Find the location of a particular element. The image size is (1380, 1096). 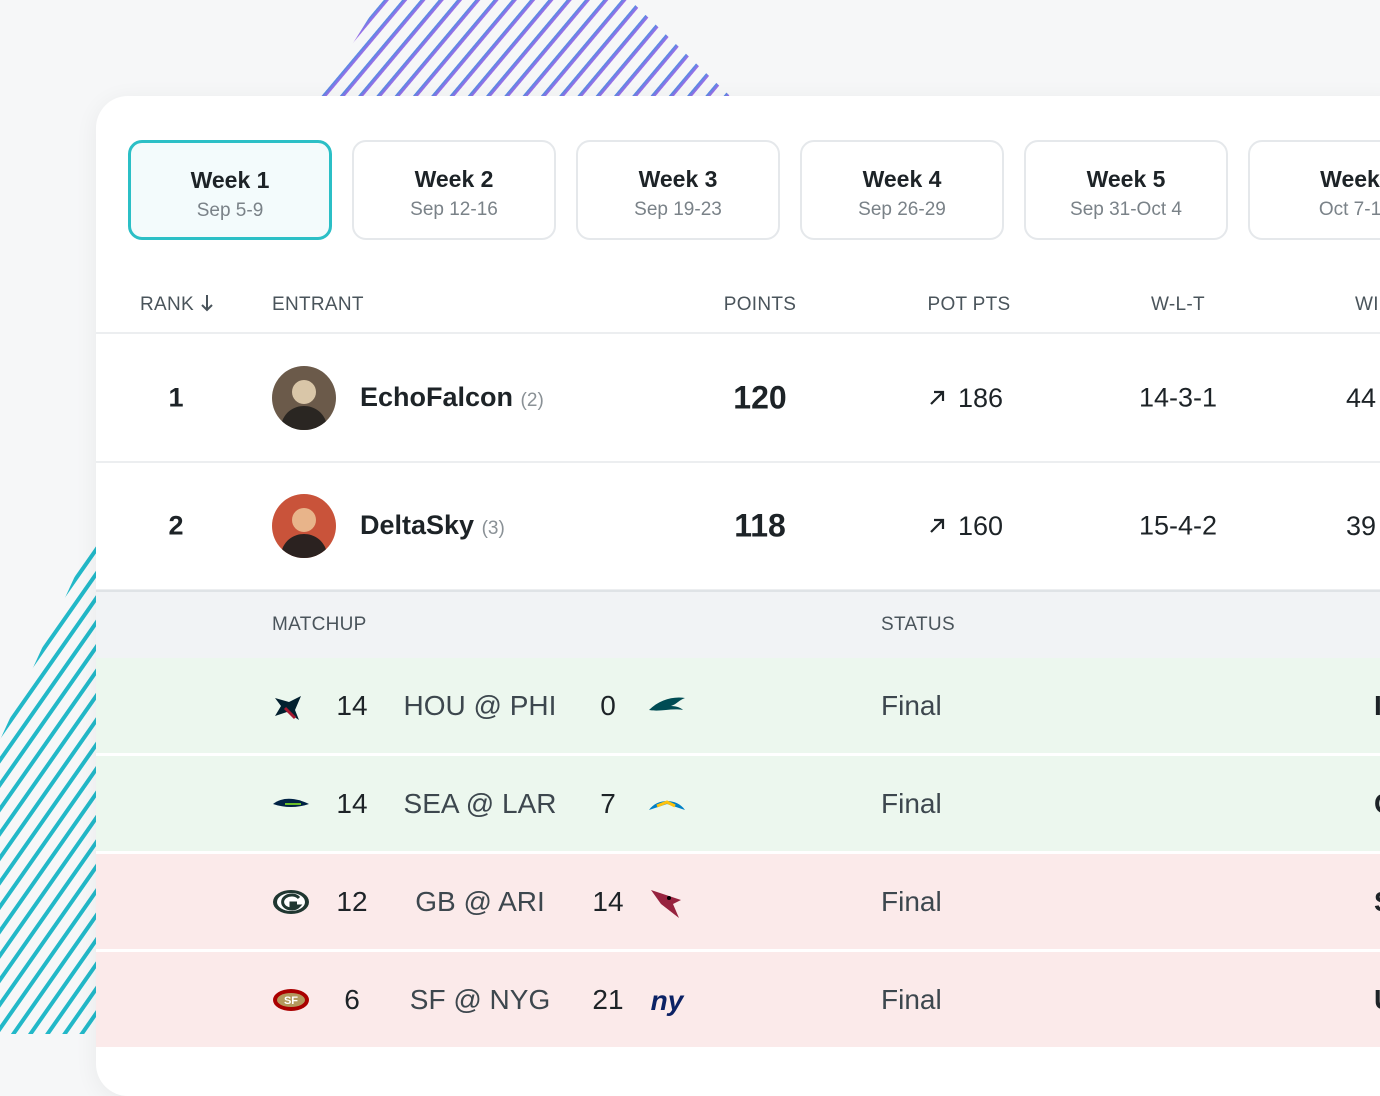

week-dates: Sep 12-16 is located at coordinates (454, 209).